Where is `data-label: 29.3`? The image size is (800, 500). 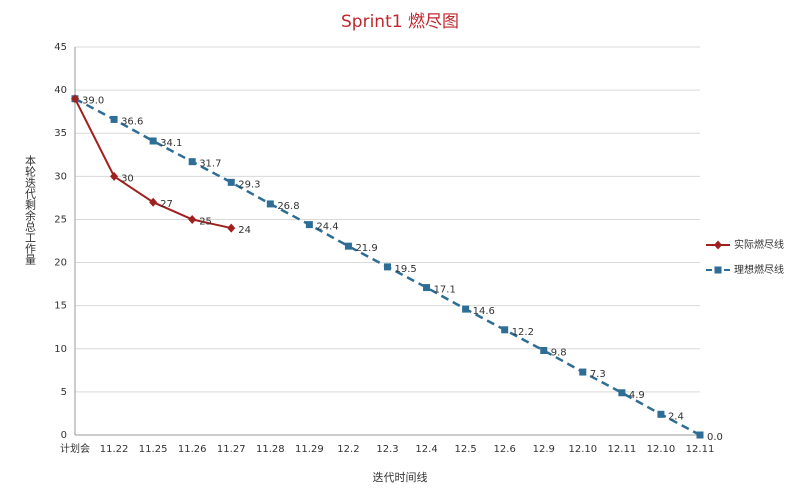 data-label: 29.3 is located at coordinates (249, 184).